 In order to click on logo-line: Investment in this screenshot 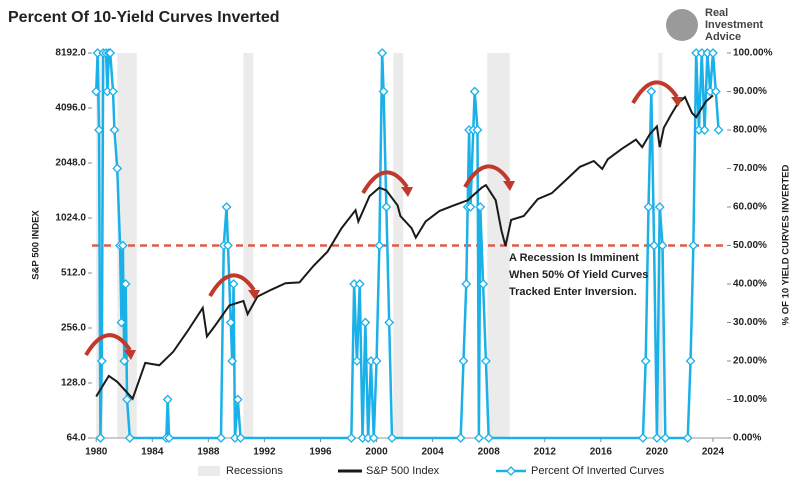, I will do `click(734, 25)`.